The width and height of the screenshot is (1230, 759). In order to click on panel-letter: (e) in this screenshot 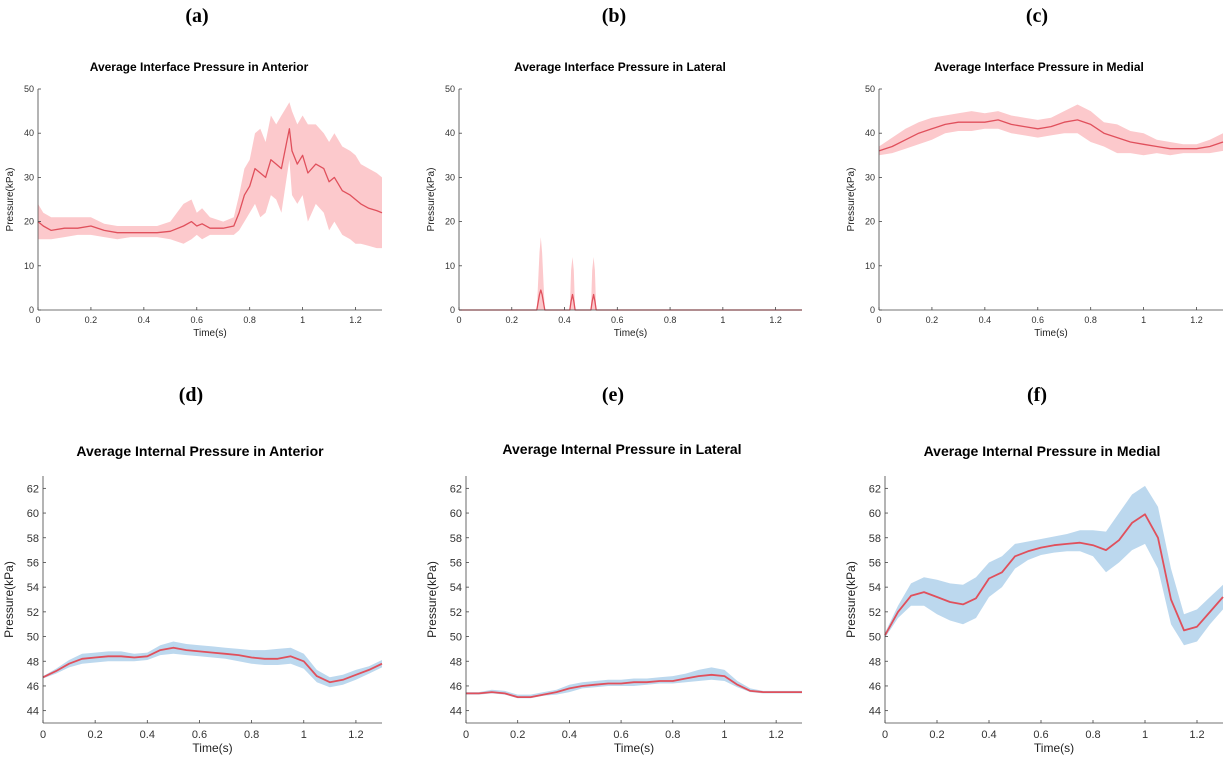, I will do `click(613, 395)`.